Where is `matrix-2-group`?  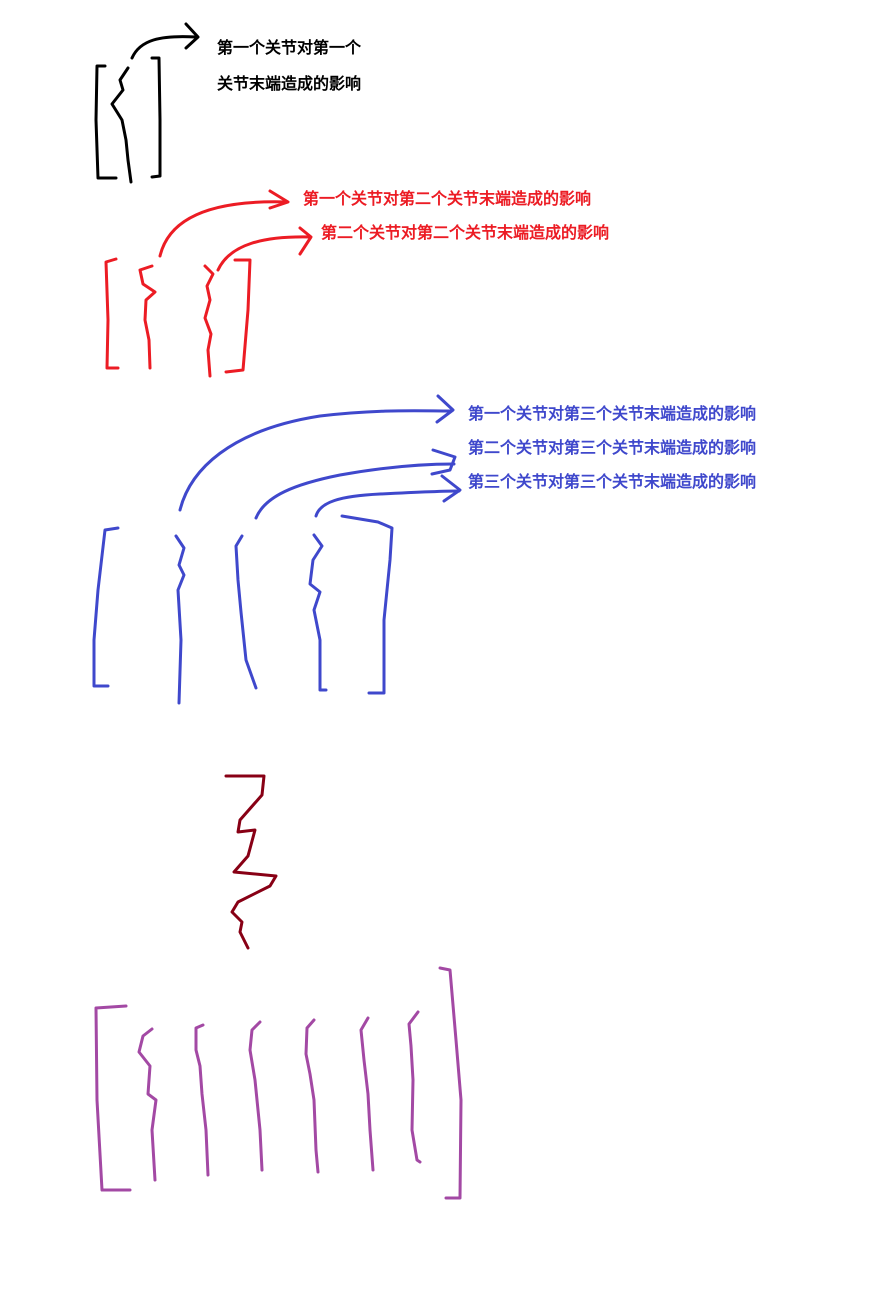 matrix-2-group is located at coordinates (208, 283).